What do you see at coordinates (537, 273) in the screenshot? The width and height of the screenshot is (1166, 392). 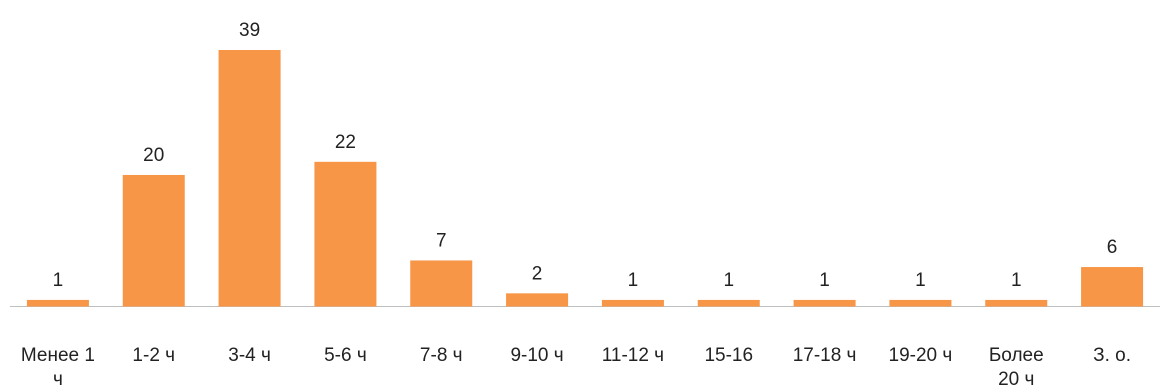 I see `data-label-5: 2` at bounding box center [537, 273].